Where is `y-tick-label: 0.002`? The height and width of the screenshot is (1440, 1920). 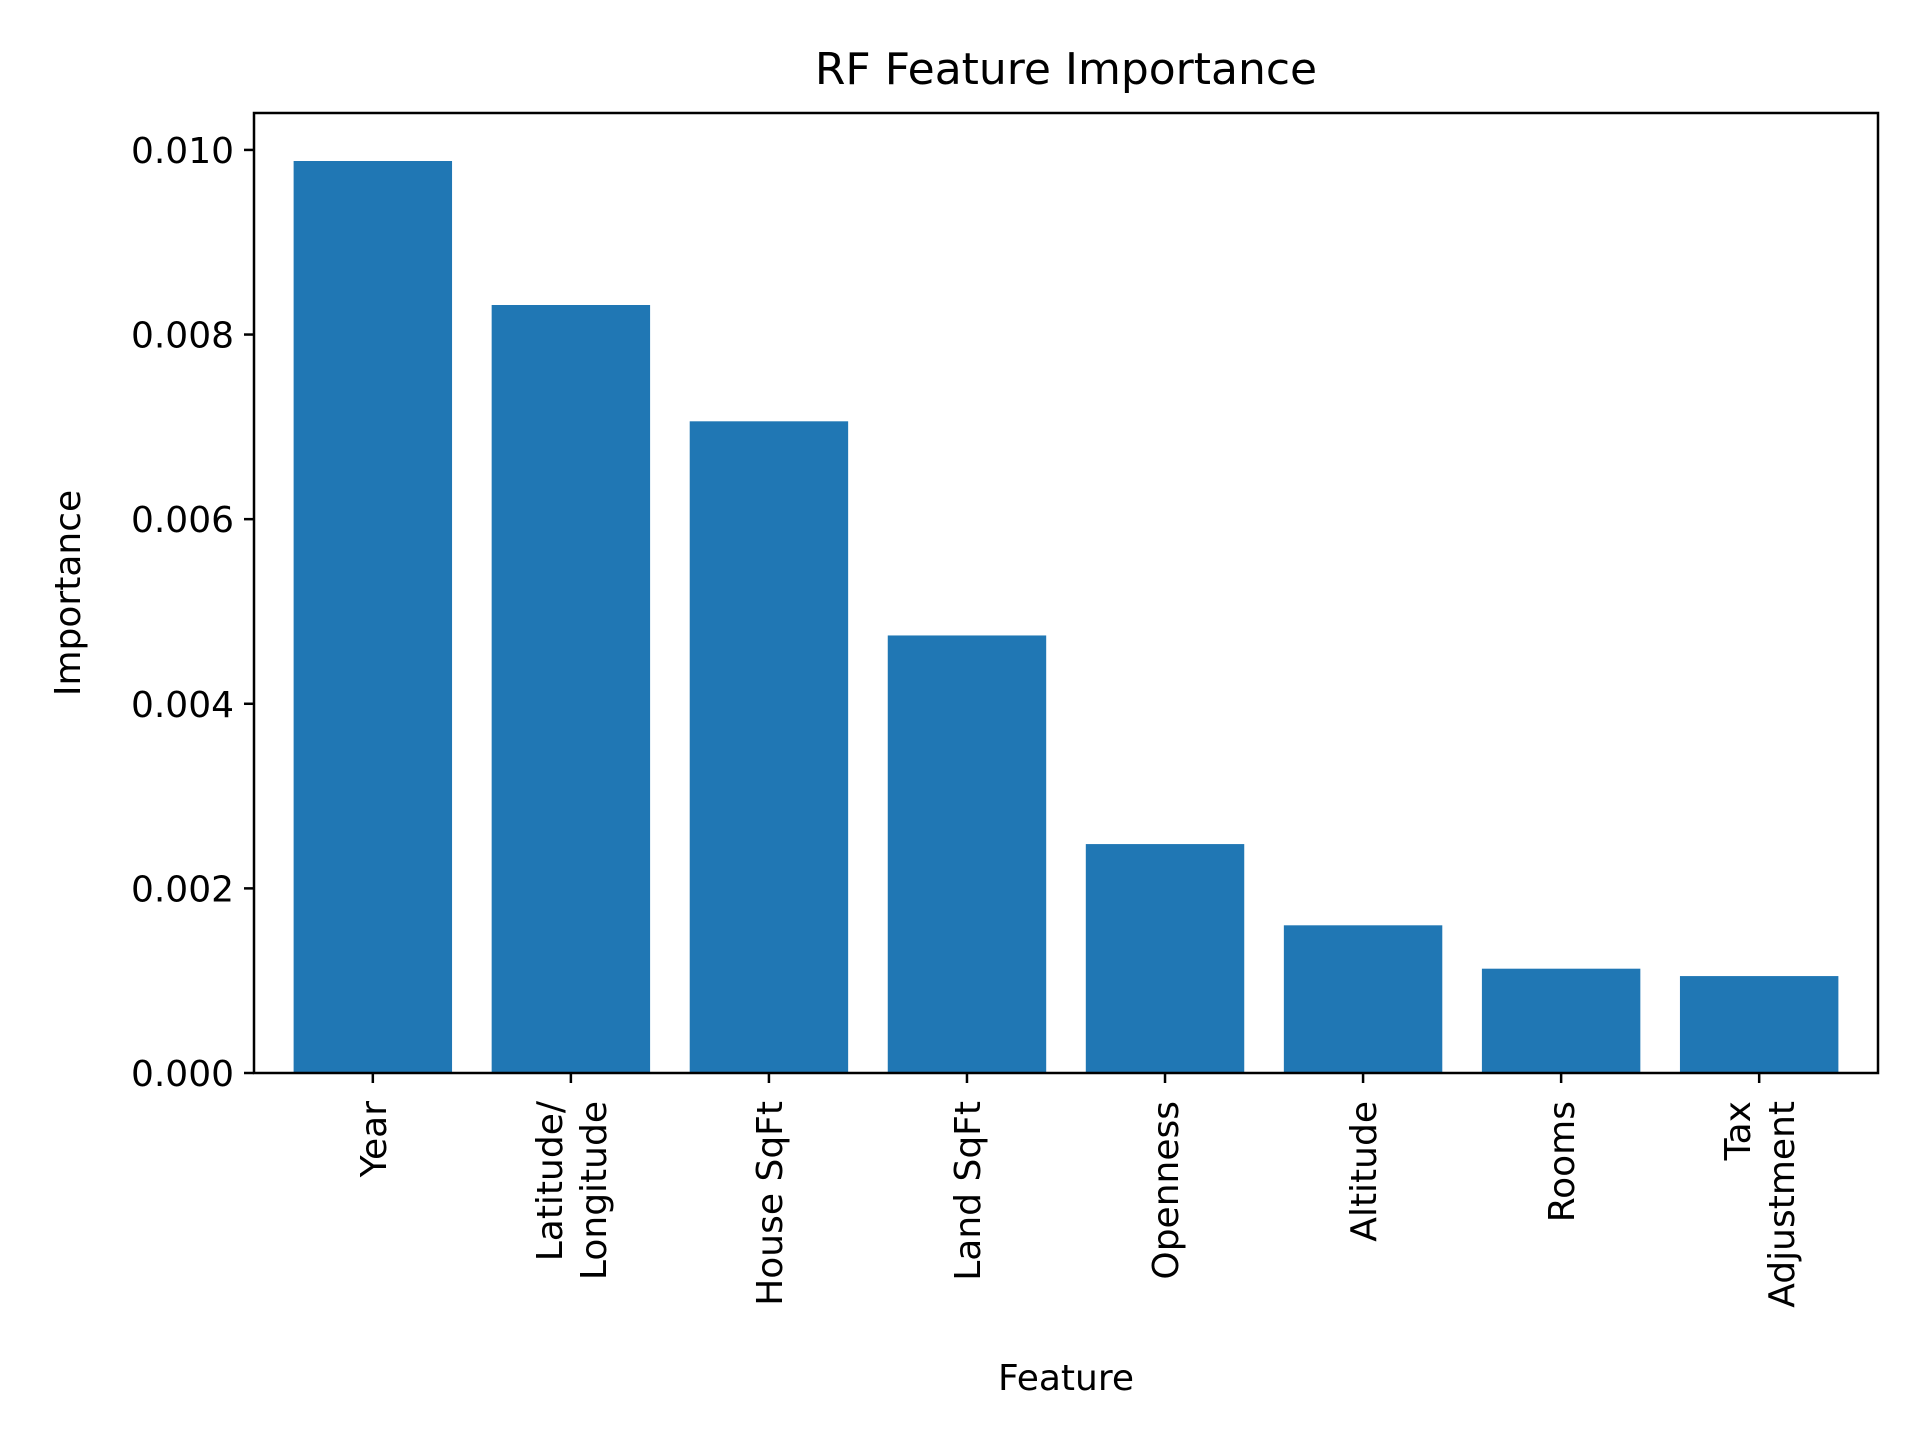
y-tick-label: 0.002 is located at coordinates (182, 889).